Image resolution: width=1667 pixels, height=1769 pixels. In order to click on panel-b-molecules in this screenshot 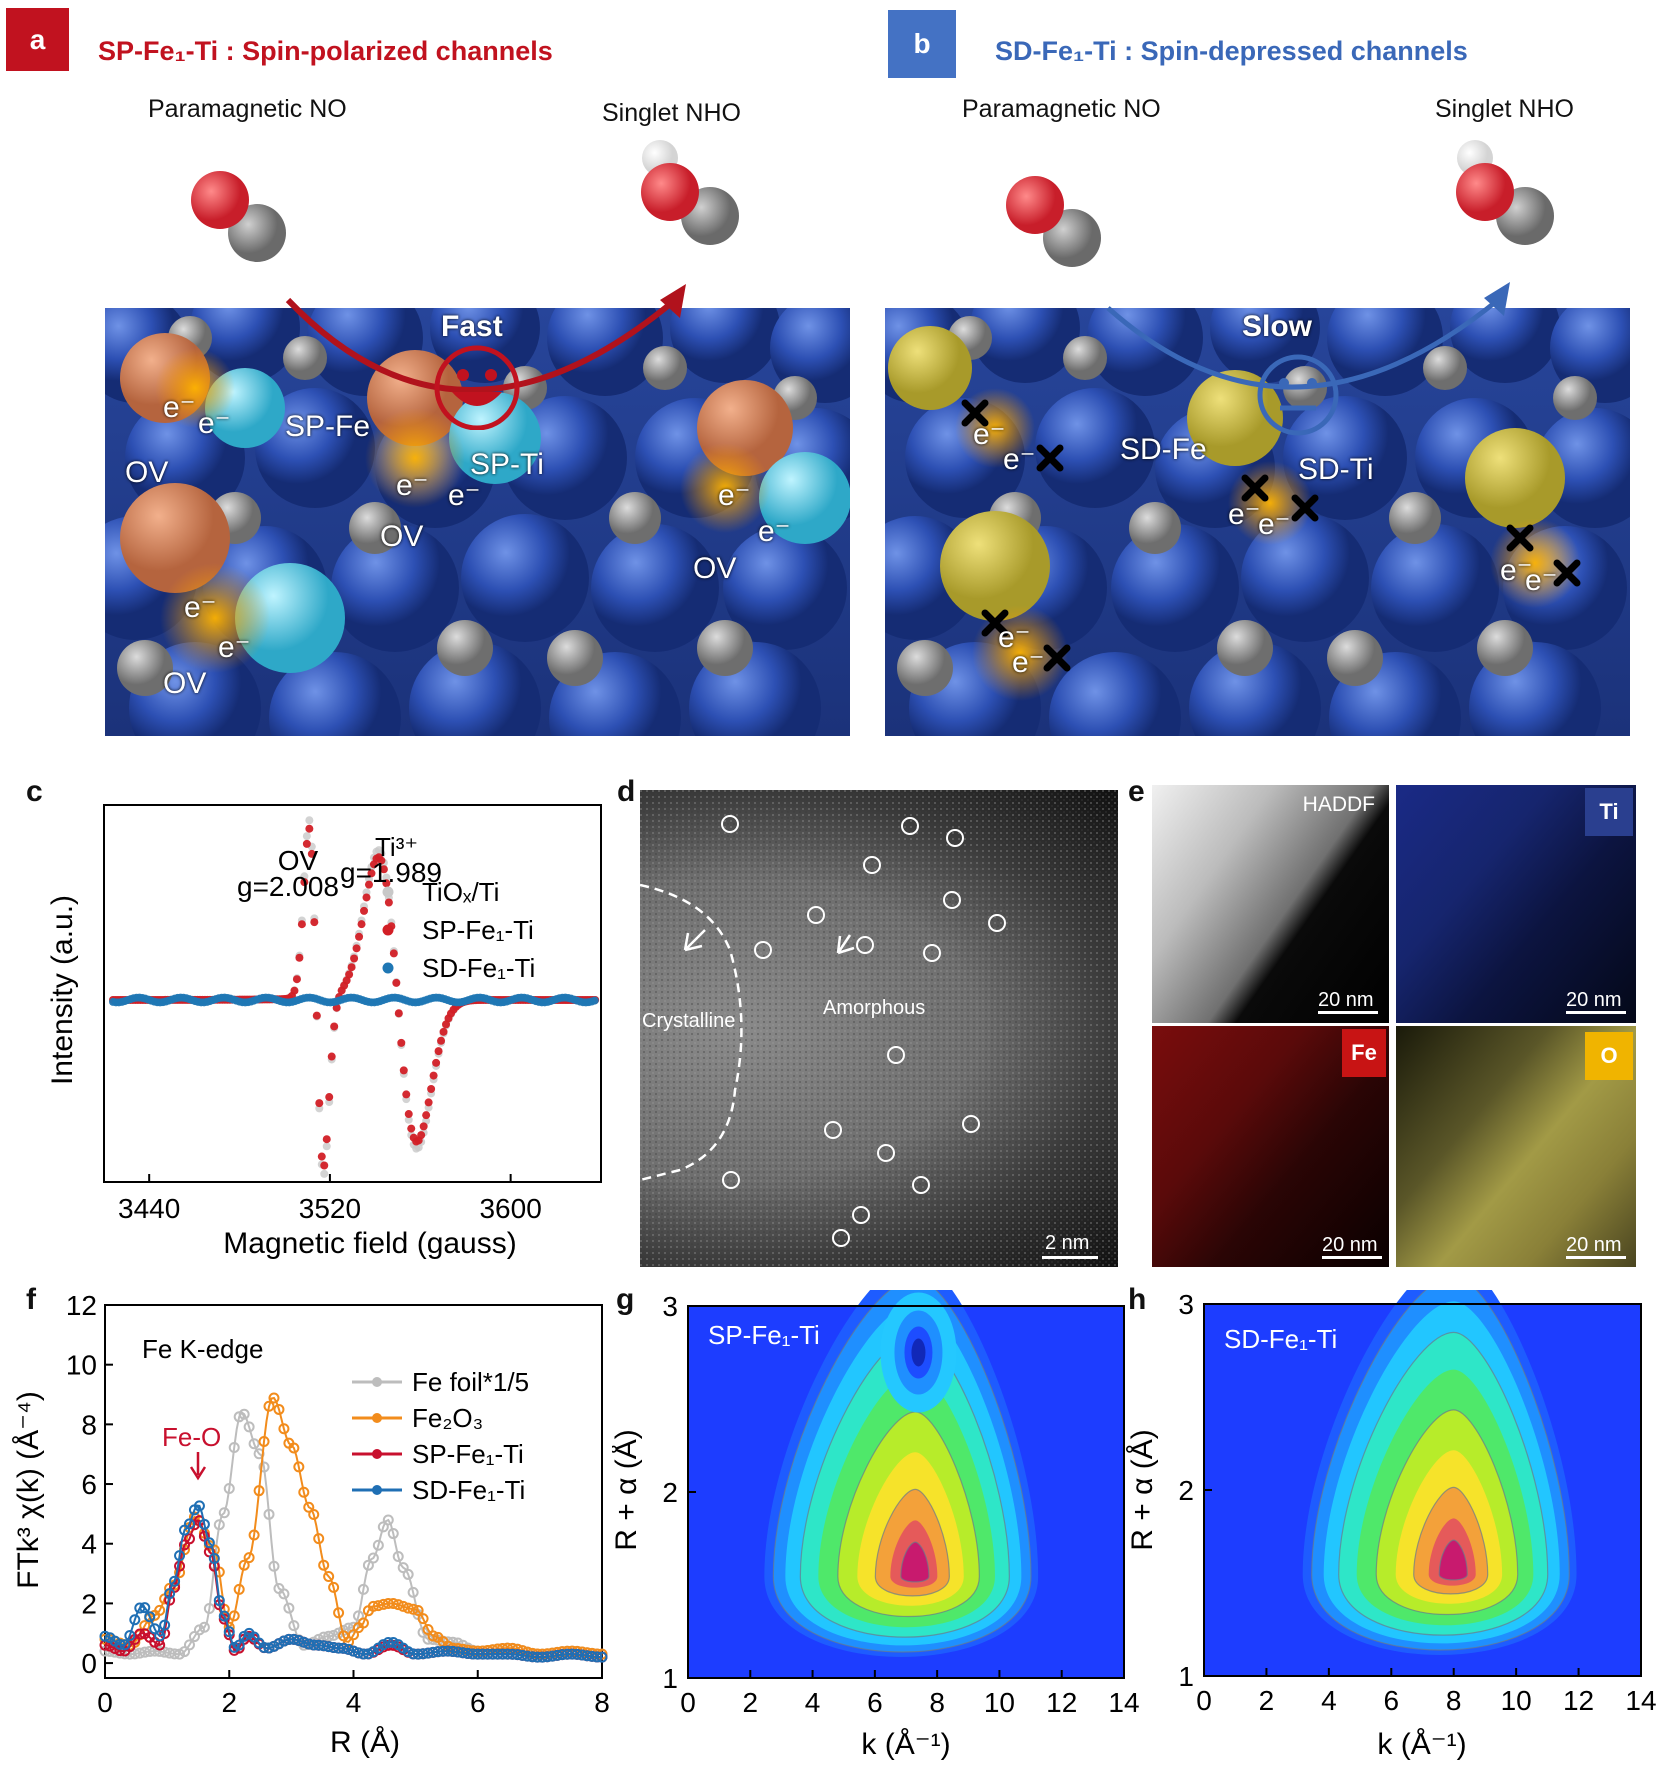, I will do `click(1280, 203)`.